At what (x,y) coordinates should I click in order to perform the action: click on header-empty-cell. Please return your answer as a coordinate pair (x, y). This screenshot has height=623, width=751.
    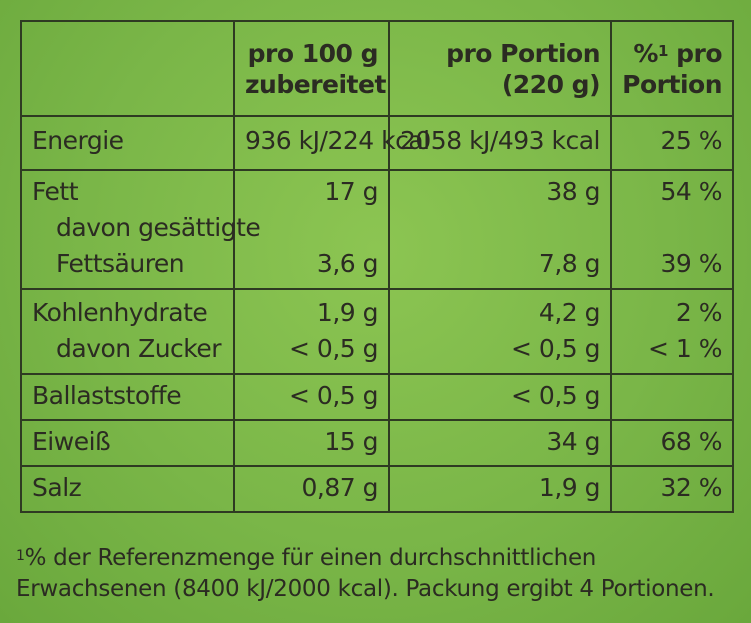
    Looking at the image, I should click on (127, 68).